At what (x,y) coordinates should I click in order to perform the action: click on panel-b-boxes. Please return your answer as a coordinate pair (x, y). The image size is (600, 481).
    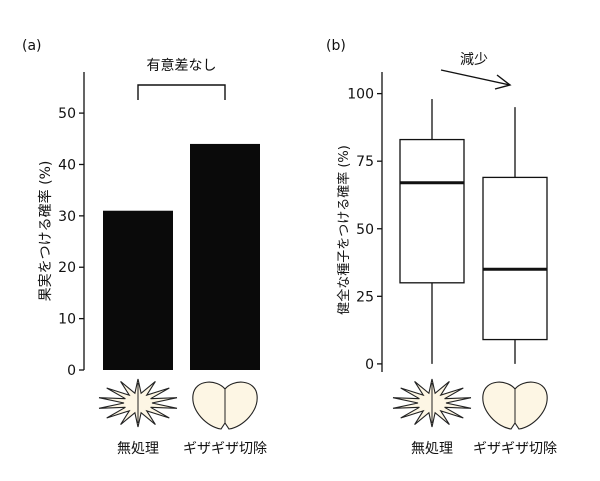
    Looking at the image, I should click on (473, 231).